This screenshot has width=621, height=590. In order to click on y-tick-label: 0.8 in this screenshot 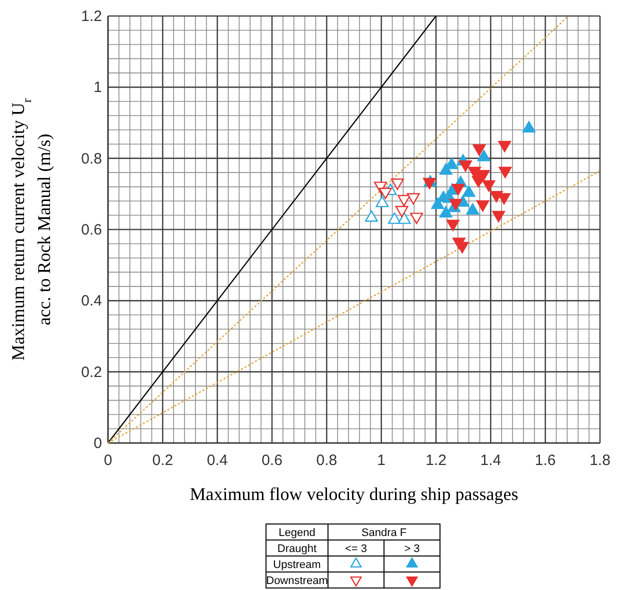, I will do `click(91, 159)`.